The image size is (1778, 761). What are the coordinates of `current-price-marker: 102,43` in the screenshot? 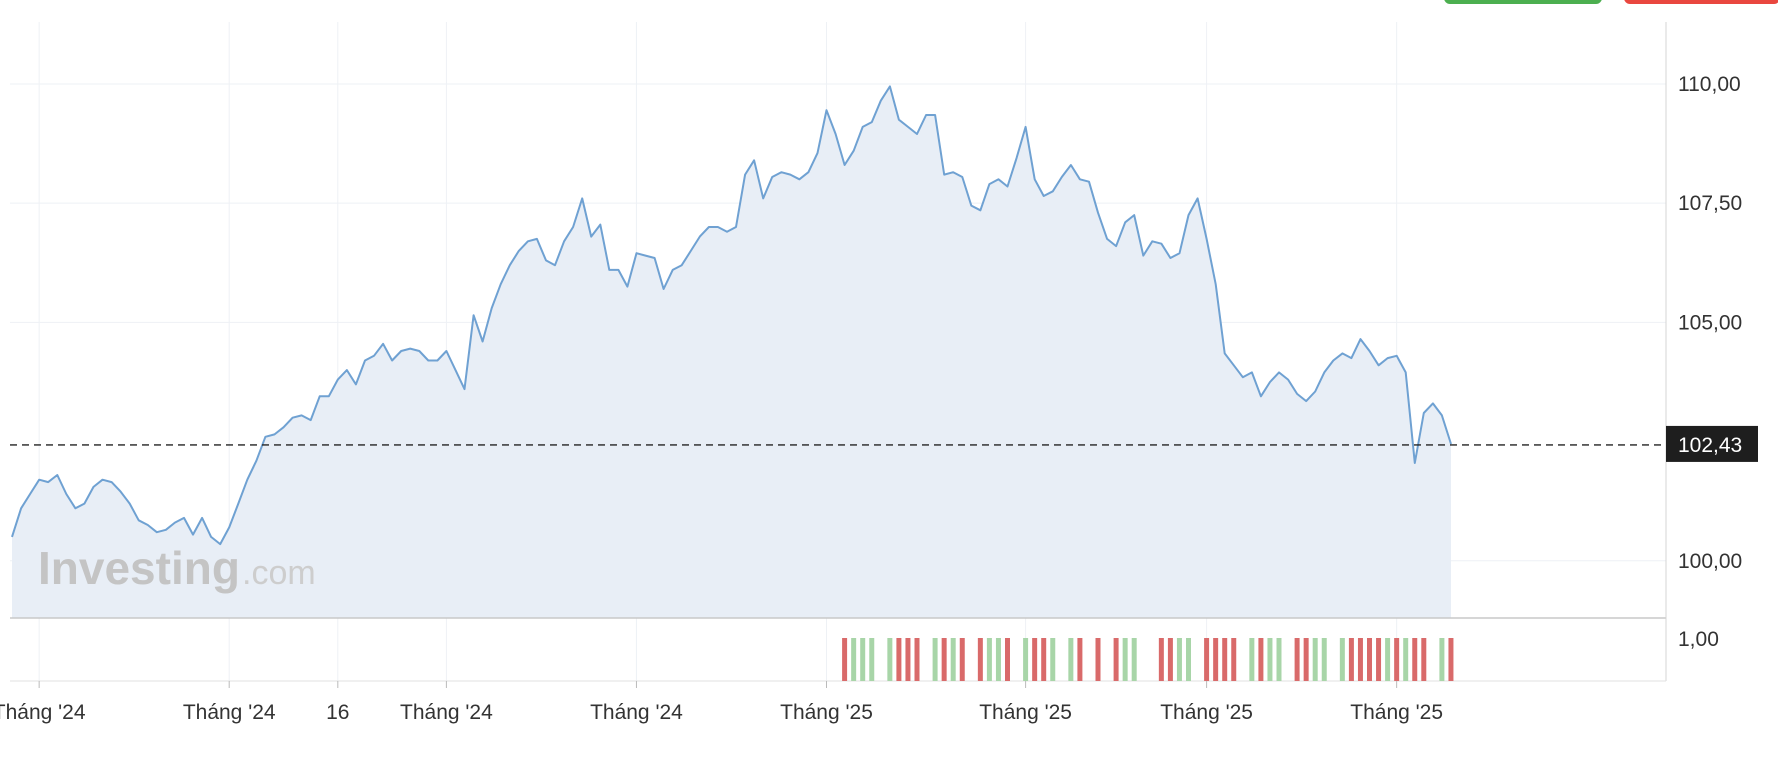 It's located at (884, 443).